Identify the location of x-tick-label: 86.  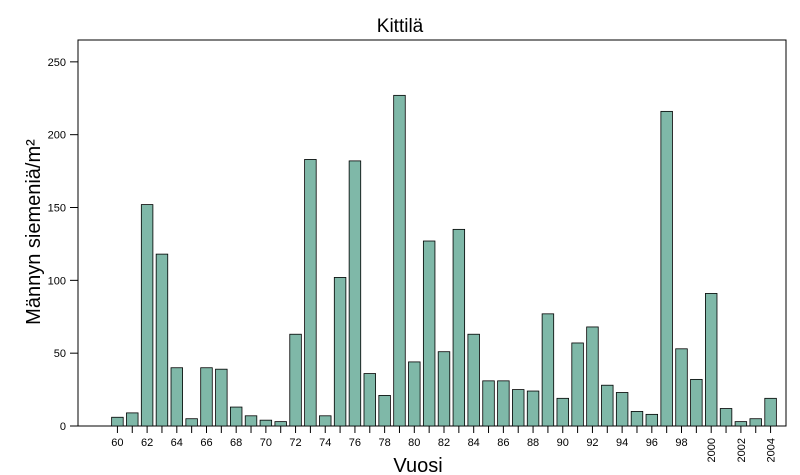
(503, 443).